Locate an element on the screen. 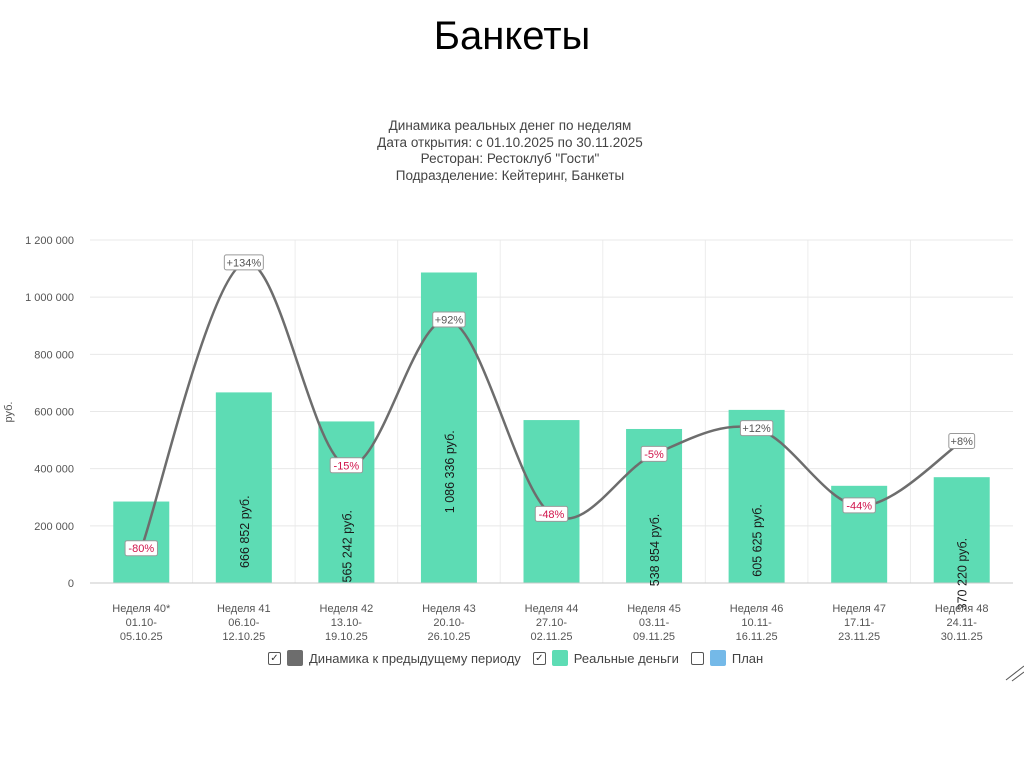 This screenshot has height=767, width=1024. x-tick-label: Неделя 45 is located at coordinates (654, 609).